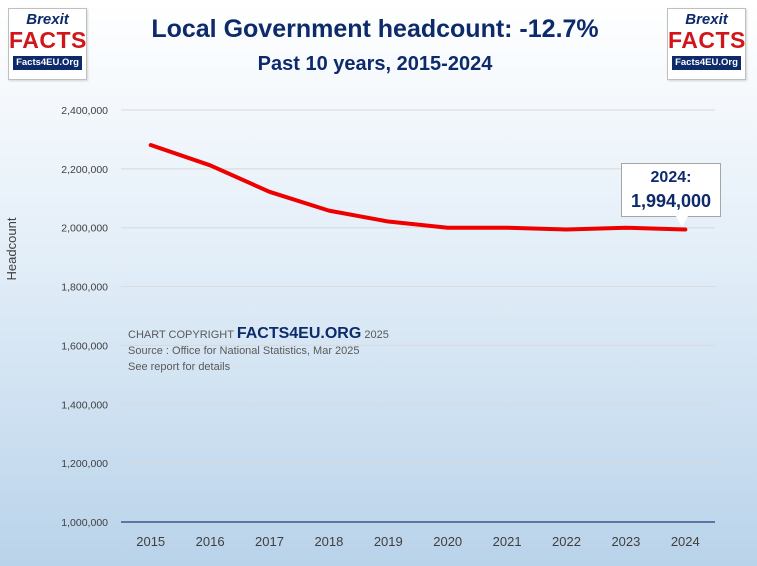 The height and width of the screenshot is (566, 757). What do you see at coordinates (671, 201) in the screenshot?
I see `callout-value: 1,994,000` at bounding box center [671, 201].